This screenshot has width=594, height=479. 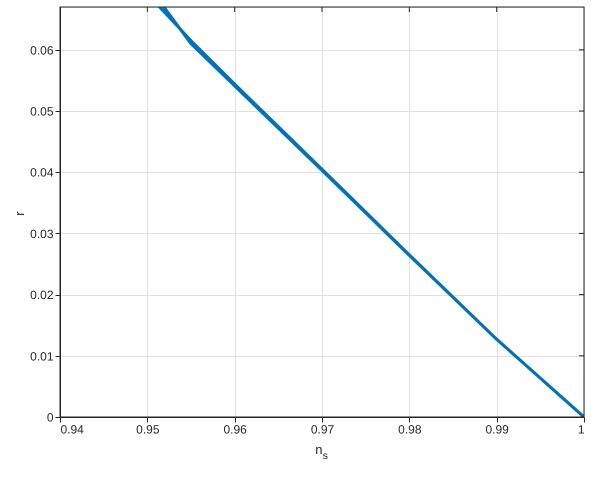 I want to click on x-tick-label: 0.96, so click(x=235, y=429).